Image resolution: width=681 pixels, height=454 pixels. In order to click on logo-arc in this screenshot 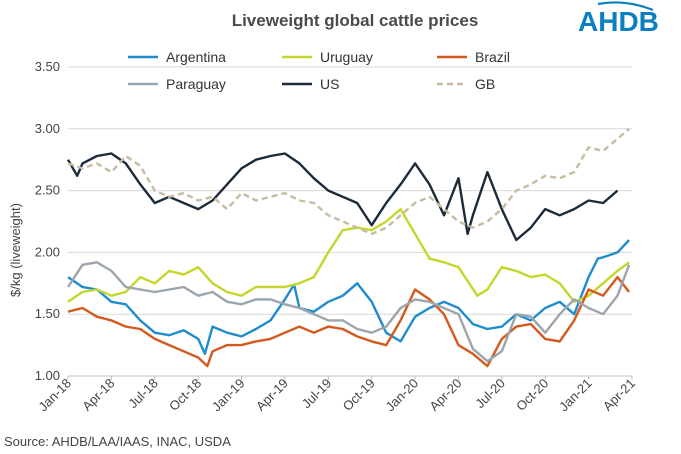, I will do `click(625, 6)`.